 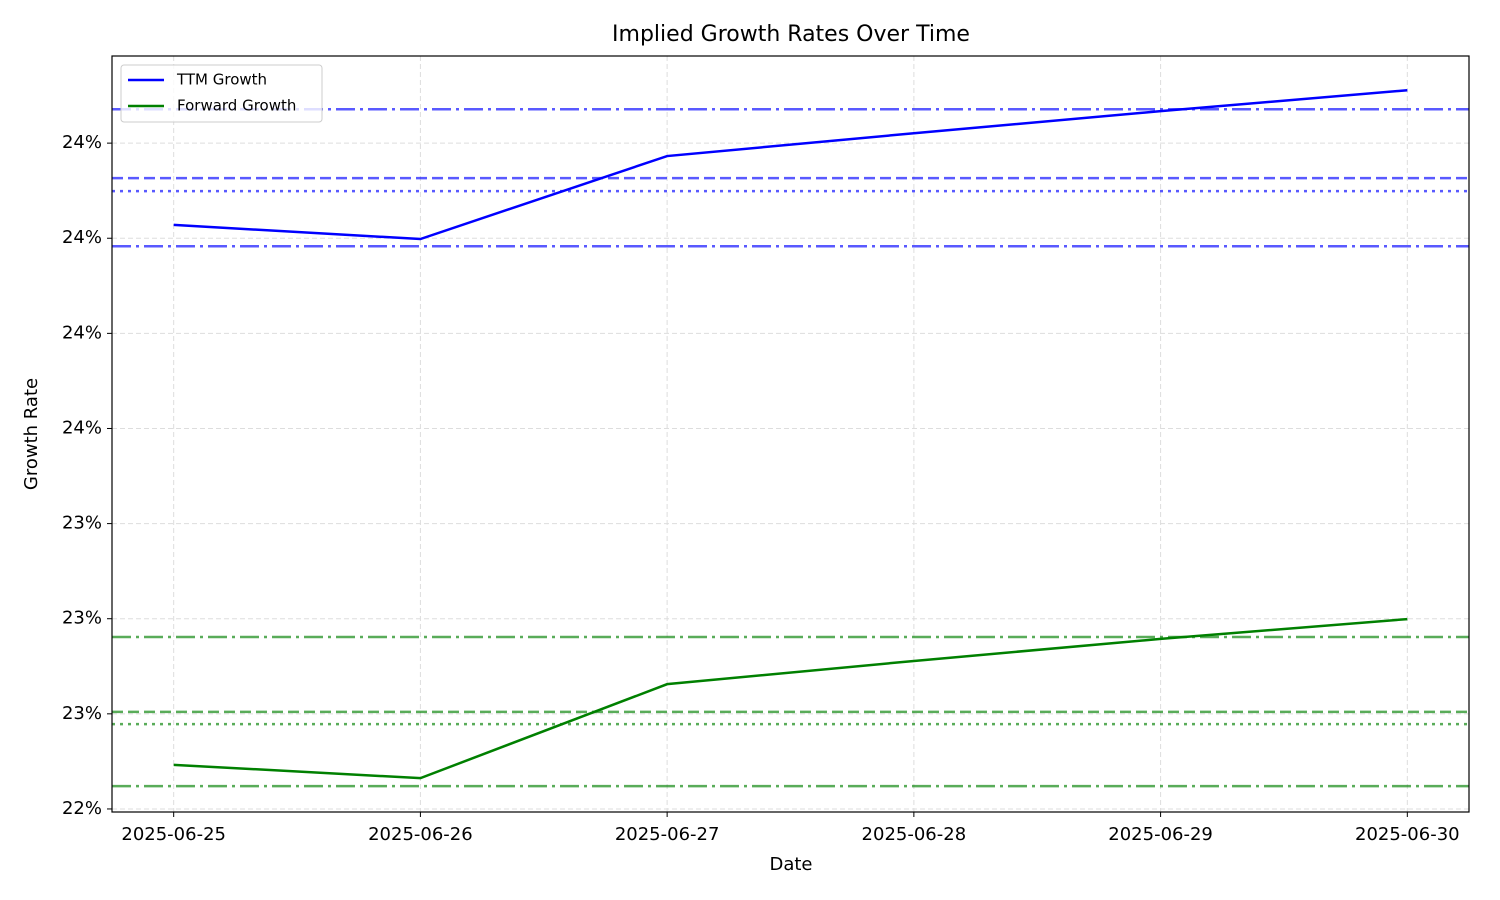 What do you see at coordinates (791, 34) in the screenshot?
I see `chart-title: Implied Growth Rates Over Time` at bounding box center [791, 34].